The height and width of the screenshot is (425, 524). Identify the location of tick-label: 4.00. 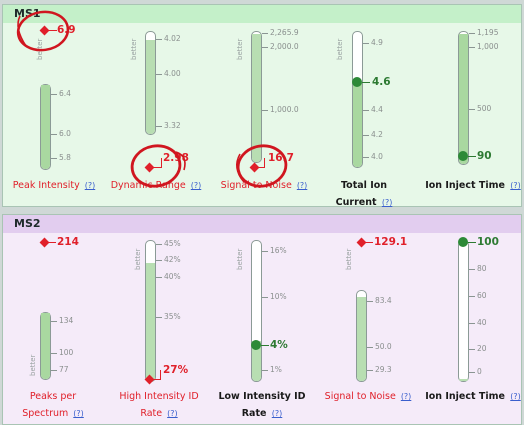
(172, 73).